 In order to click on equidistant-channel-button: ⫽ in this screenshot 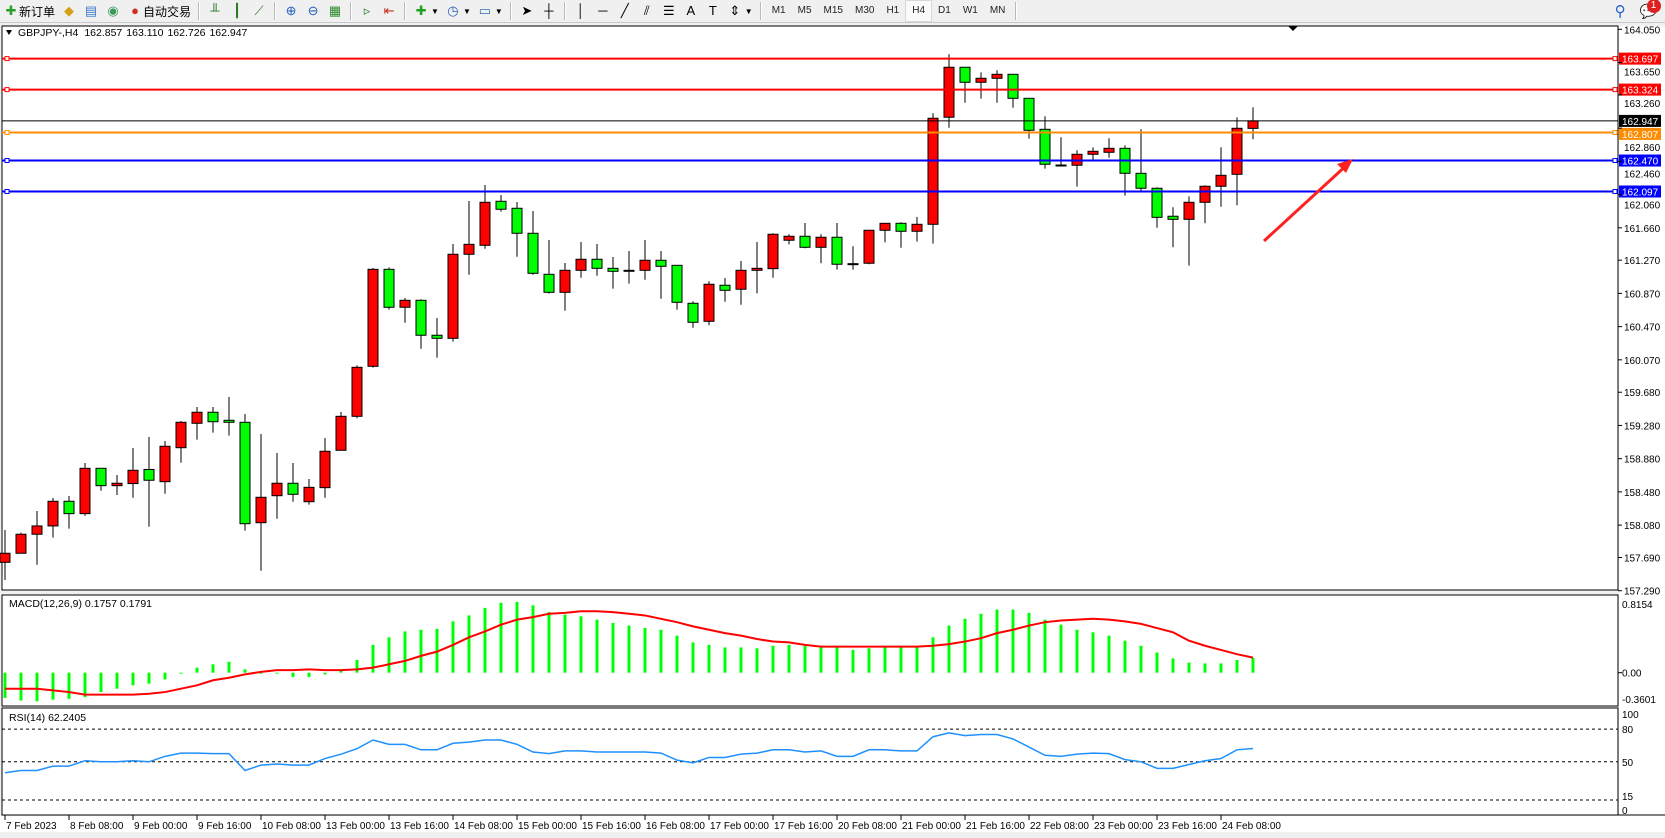, I will do `click(647, 11)`.